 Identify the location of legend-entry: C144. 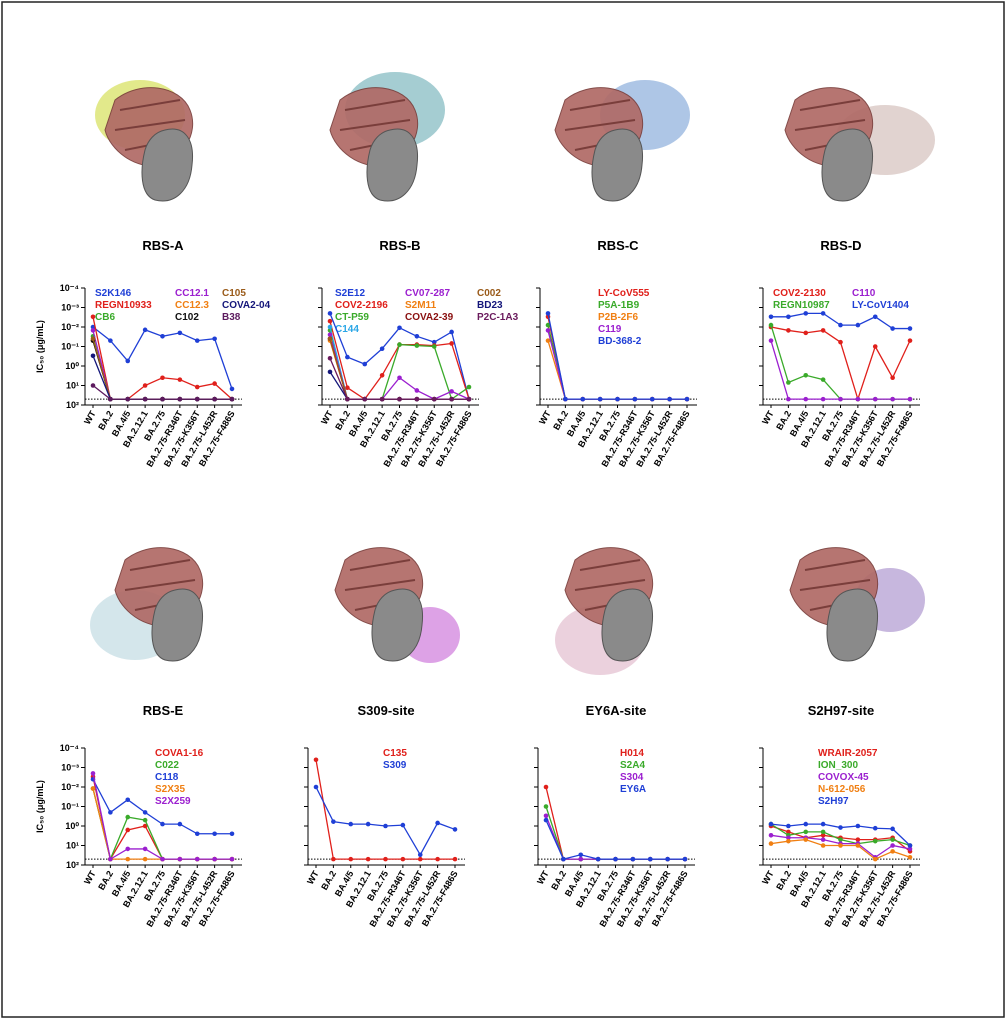
(347, 329).